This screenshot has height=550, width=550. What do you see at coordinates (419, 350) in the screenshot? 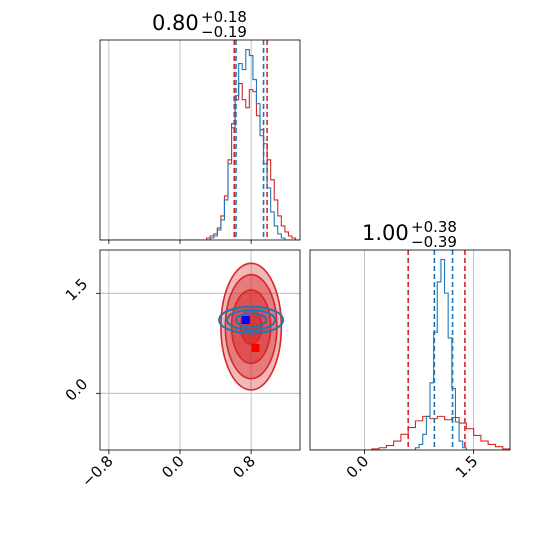
I see `grid-bottom-right` at bounding box center [419, 350].